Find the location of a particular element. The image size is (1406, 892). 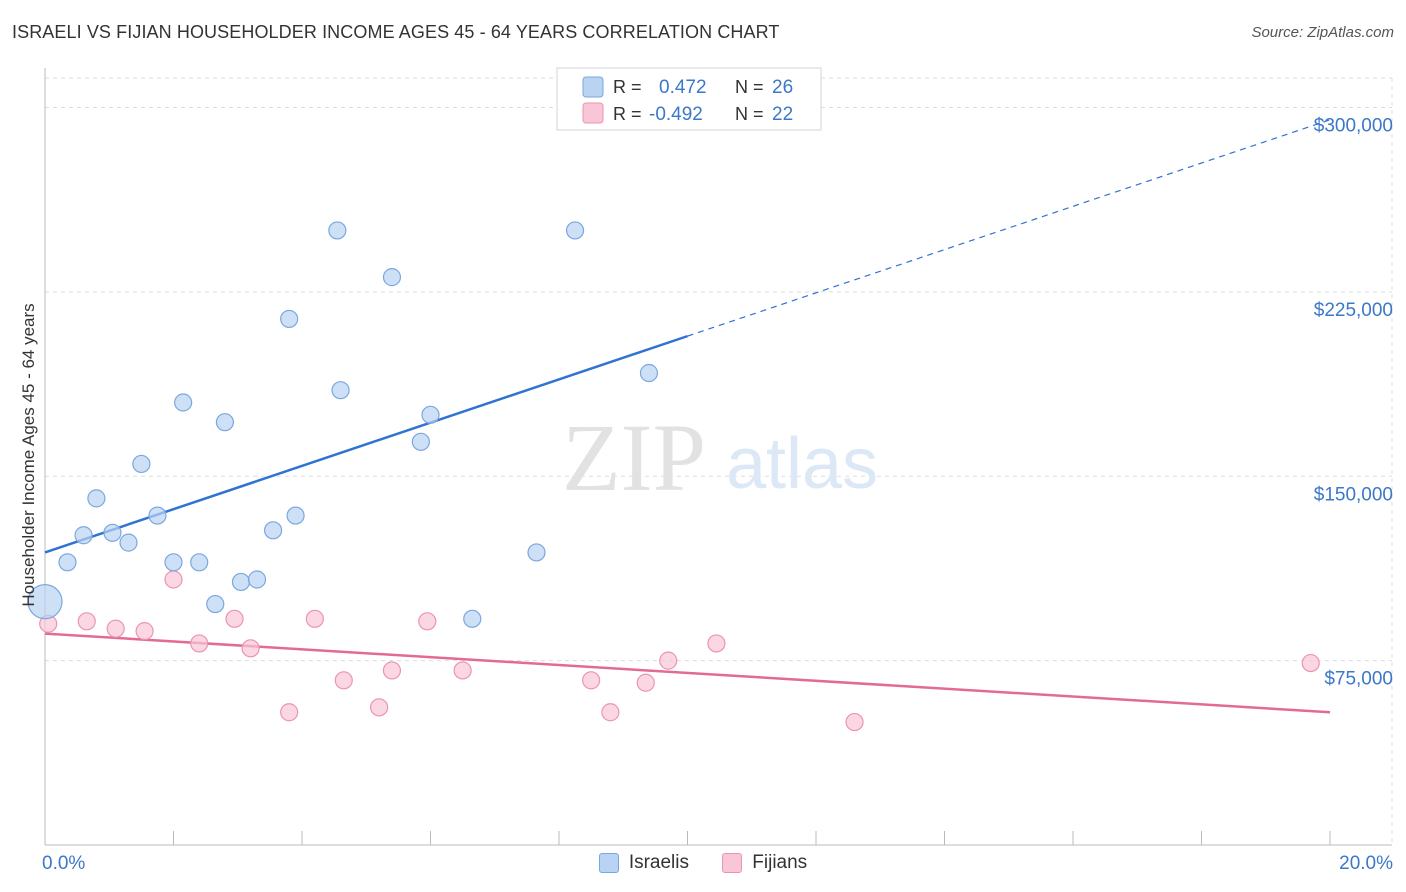

legend-bottom-label-fijians: Fijians is located at coordinates (780, 862).